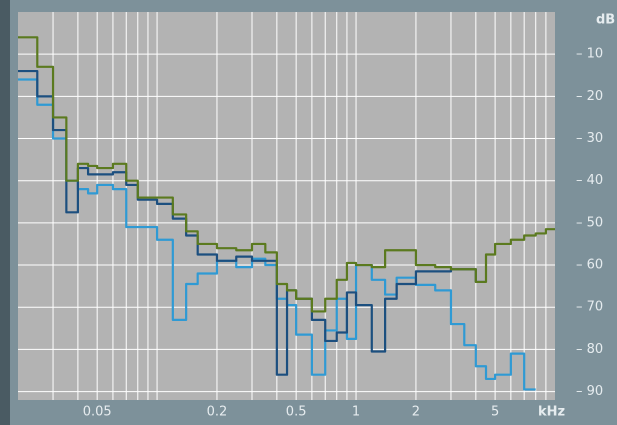 The image size is (617, 425). Describe the element at coordinates (495, 412) in the screenshot. I see `x-tick-label: 5` at that location.